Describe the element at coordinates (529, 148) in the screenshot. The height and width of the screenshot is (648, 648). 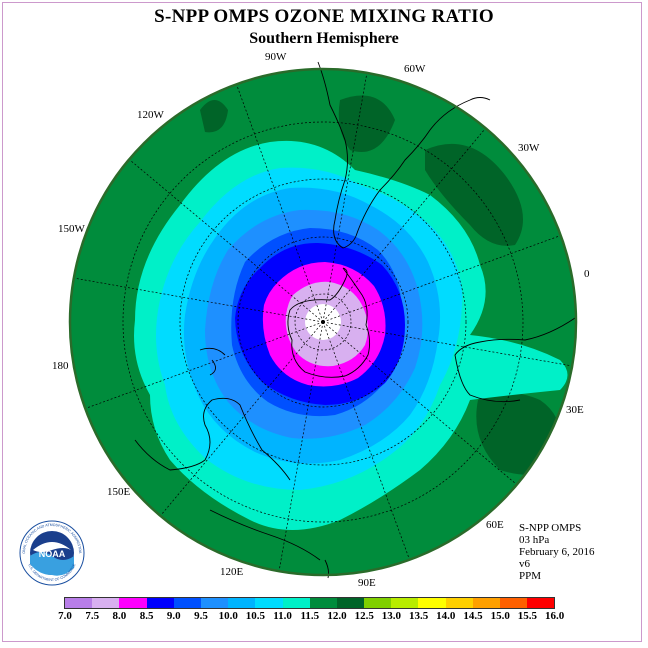
I see `lon-label-30w: 30W` at that location.